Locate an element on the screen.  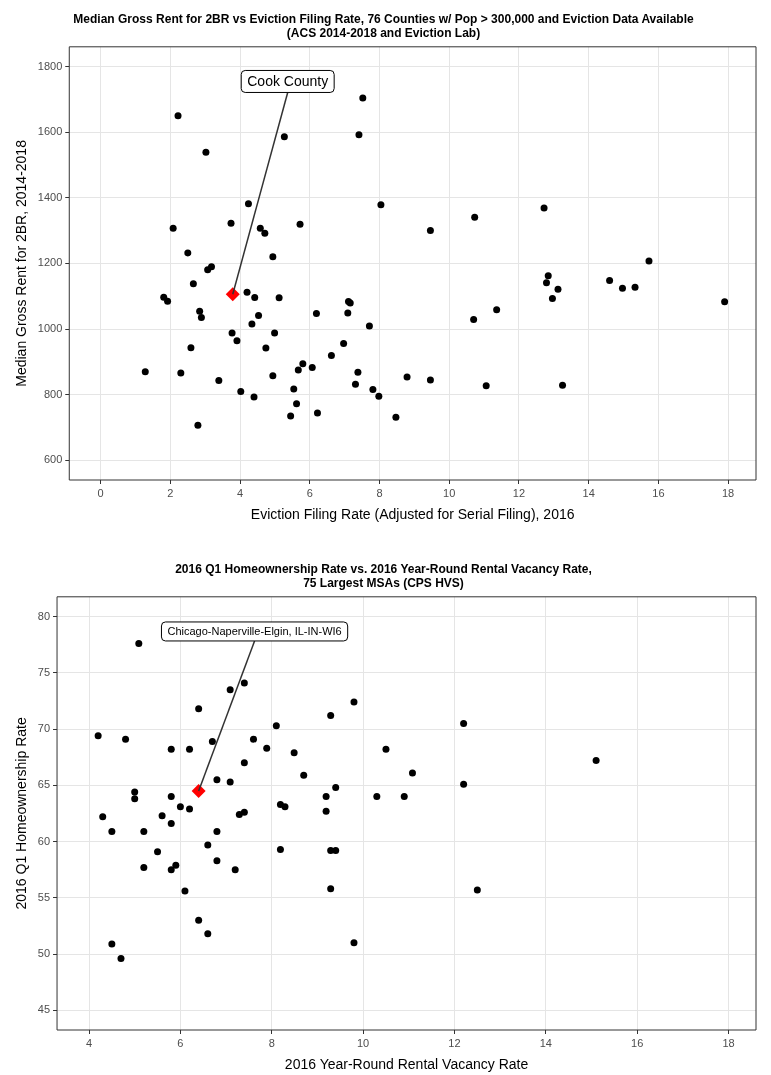
annotation: Cook County is located at coordinates (288, 81).